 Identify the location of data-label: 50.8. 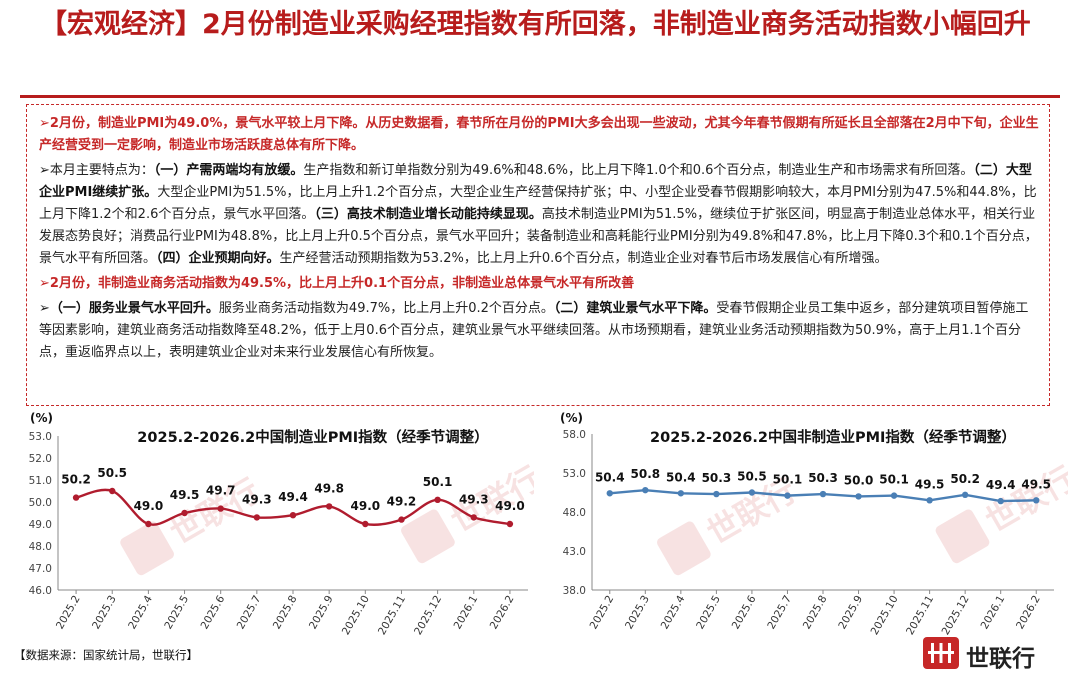
(646, 474).